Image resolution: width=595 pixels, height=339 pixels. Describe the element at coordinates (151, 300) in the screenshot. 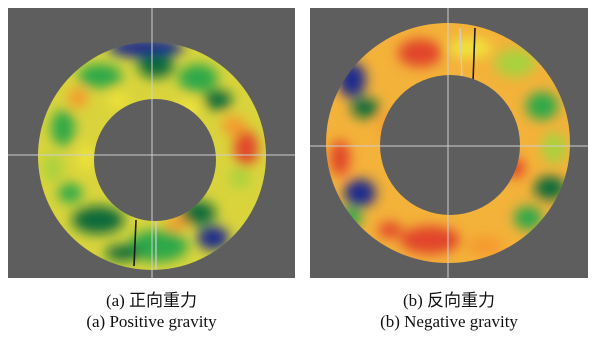

I see `caption-a-zh: (a) 正向重力` at that location.